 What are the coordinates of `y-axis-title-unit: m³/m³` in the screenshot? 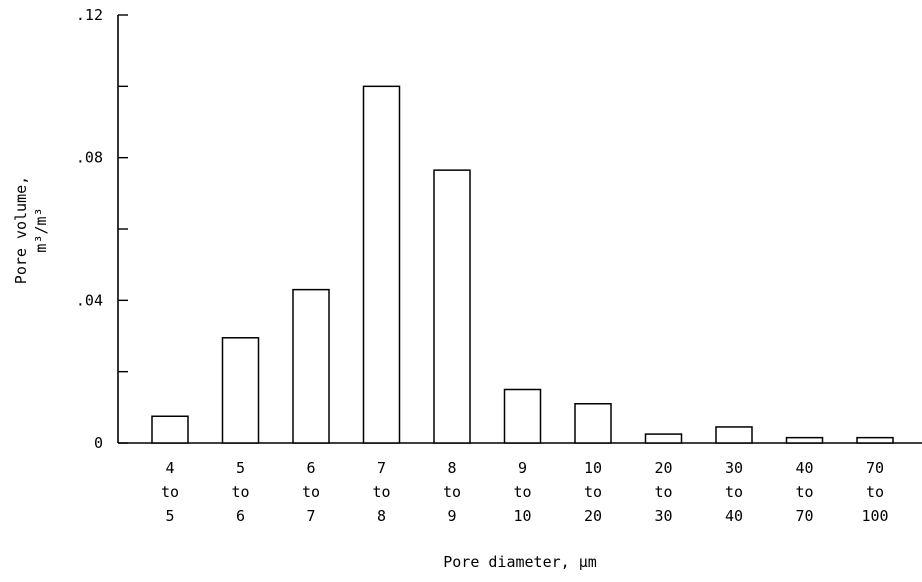 It's located at (41, 229).